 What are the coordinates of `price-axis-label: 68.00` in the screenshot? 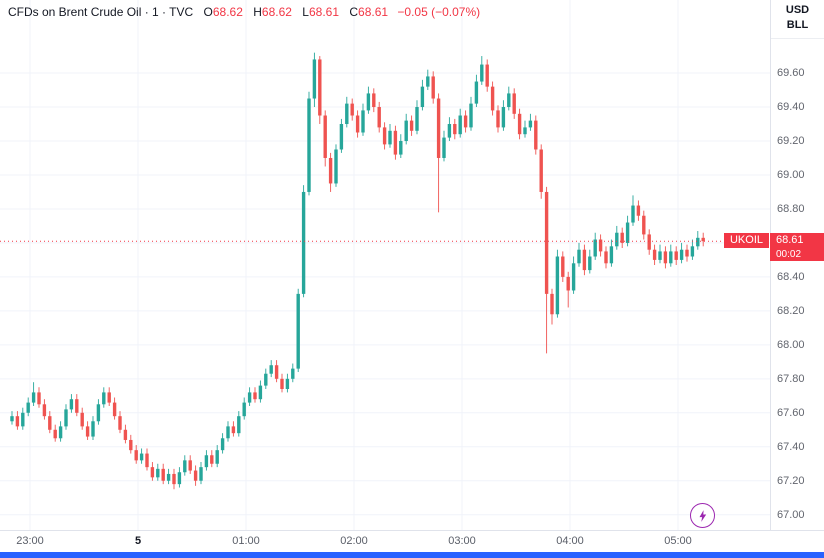 It's located at (791, 344).